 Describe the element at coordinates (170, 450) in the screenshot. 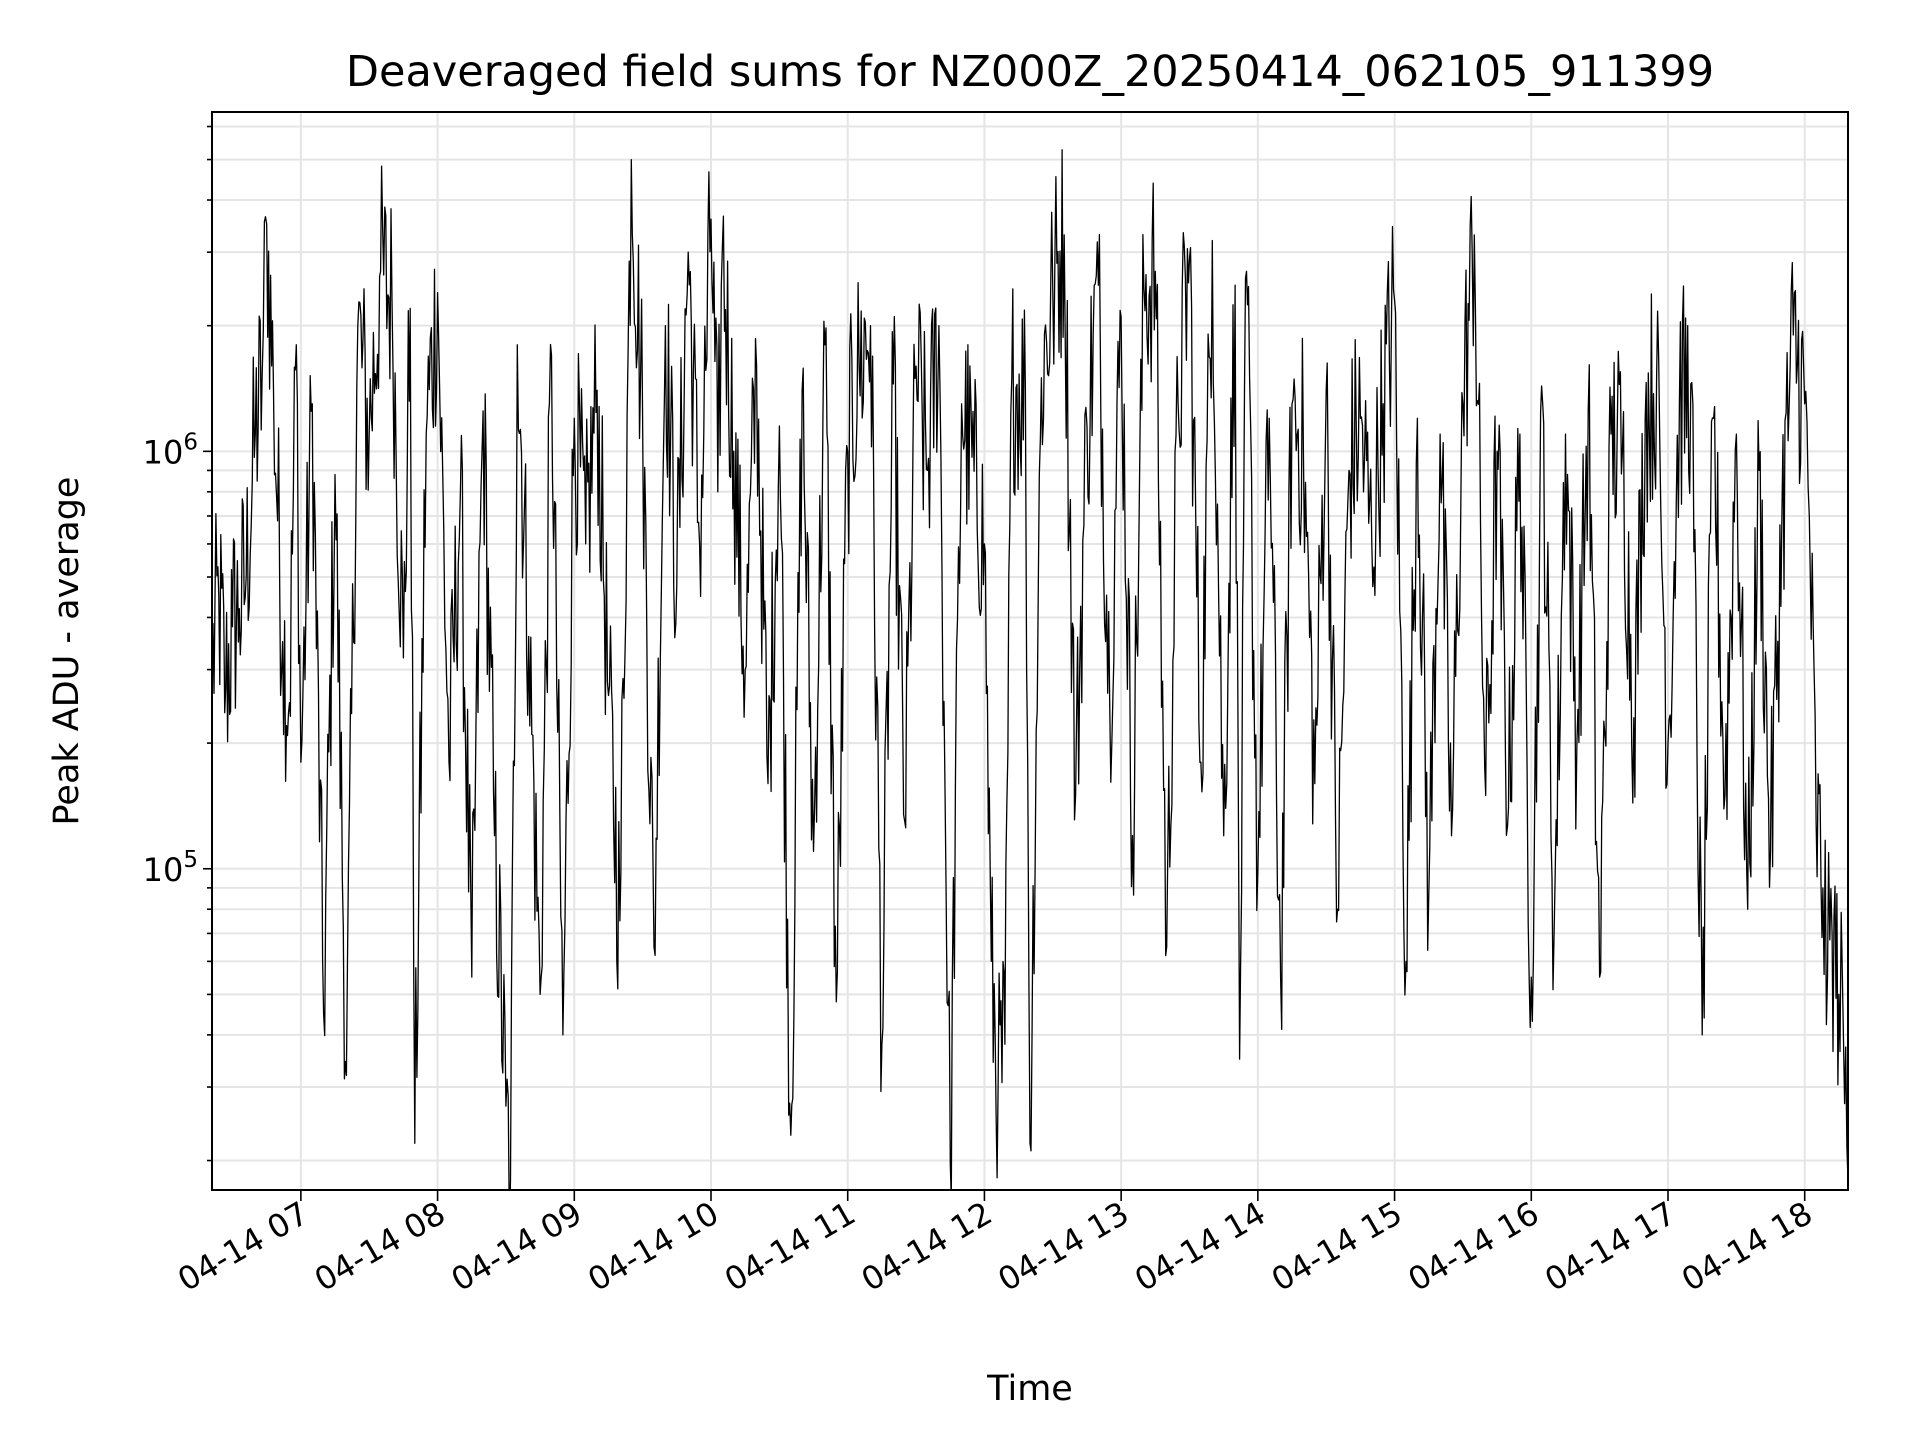

I see `y-tick-label: 10⁶` at that location.